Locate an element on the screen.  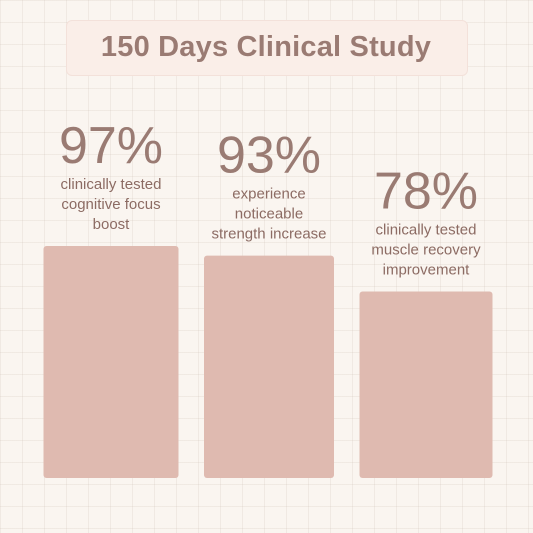
value-label-2: 93% is located at coordinates (269, 156).